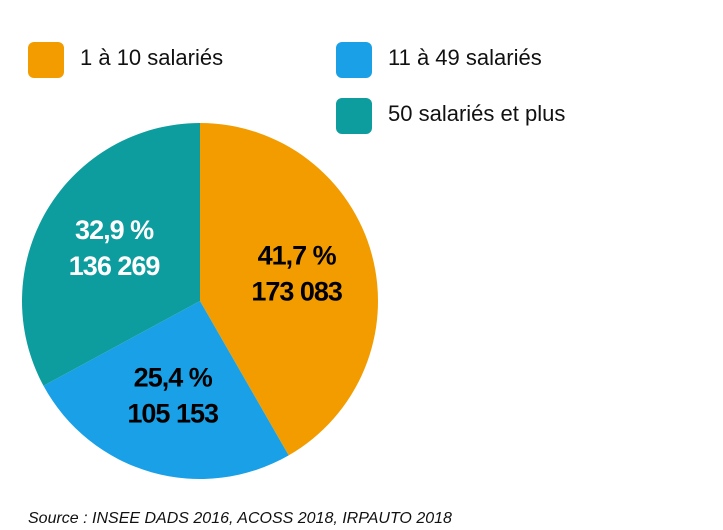 Image resolution: width=723 pixels, height=530 pixels. I want to click on legend-label: 50 salariés et plus, so click(476, 113).